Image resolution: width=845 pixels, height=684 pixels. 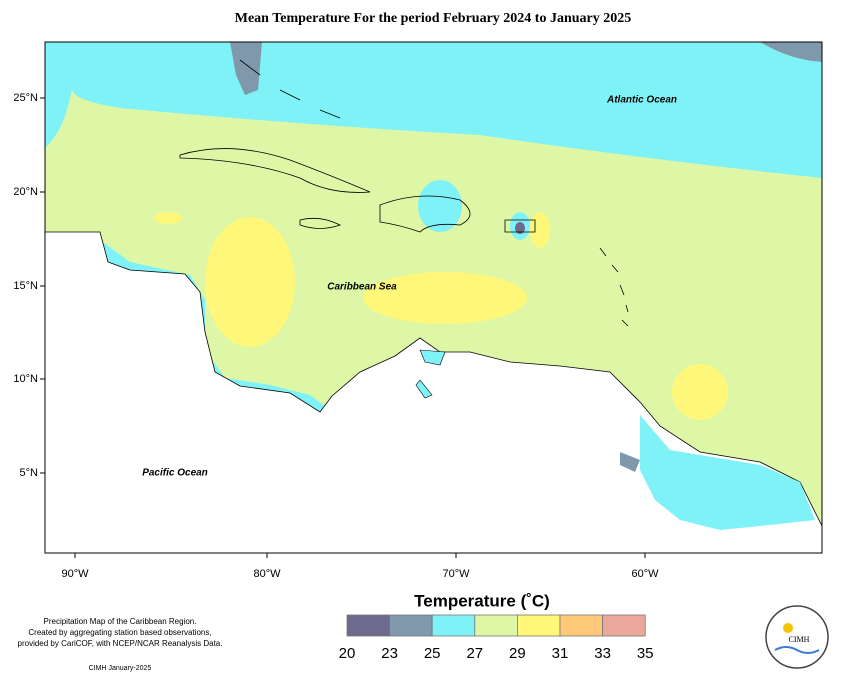 What do you see at coordinates (25, 379) in the screenshot?
I see `lat-label: 10°N` at bounding box center [25, 379].